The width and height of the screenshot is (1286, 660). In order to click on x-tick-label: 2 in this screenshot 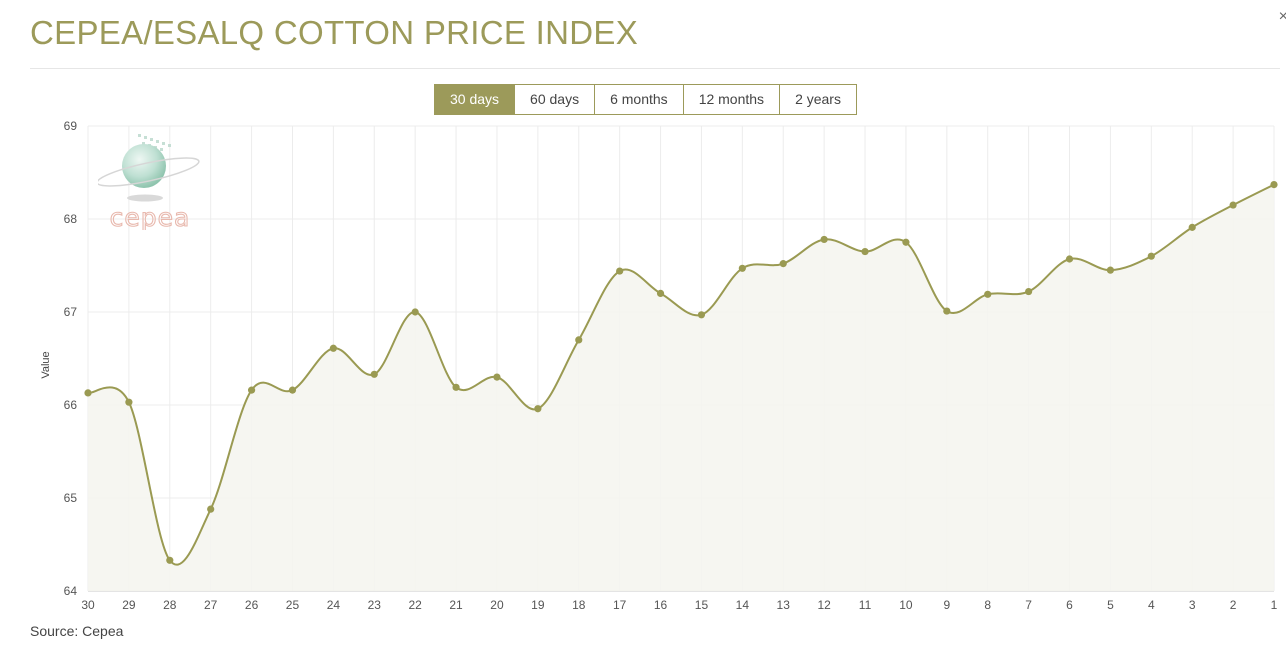, I will do `click(1233, 605)`.